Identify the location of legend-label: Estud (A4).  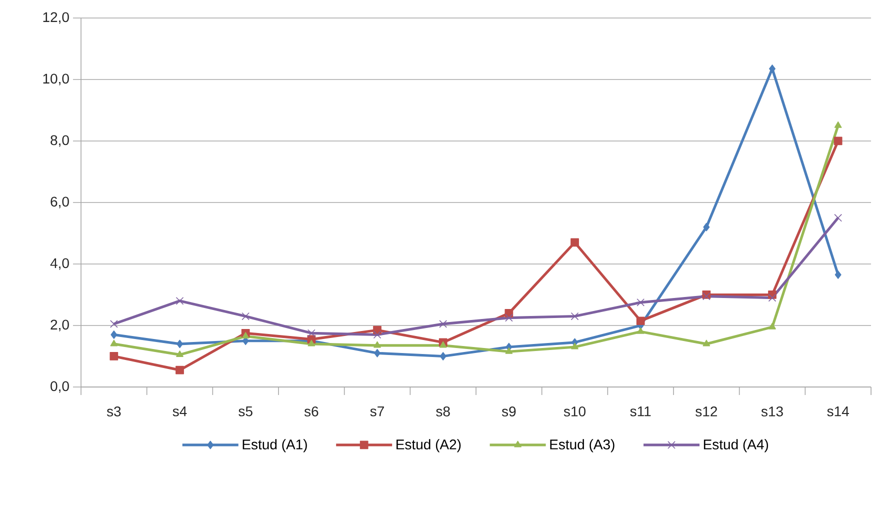
(736, 445).